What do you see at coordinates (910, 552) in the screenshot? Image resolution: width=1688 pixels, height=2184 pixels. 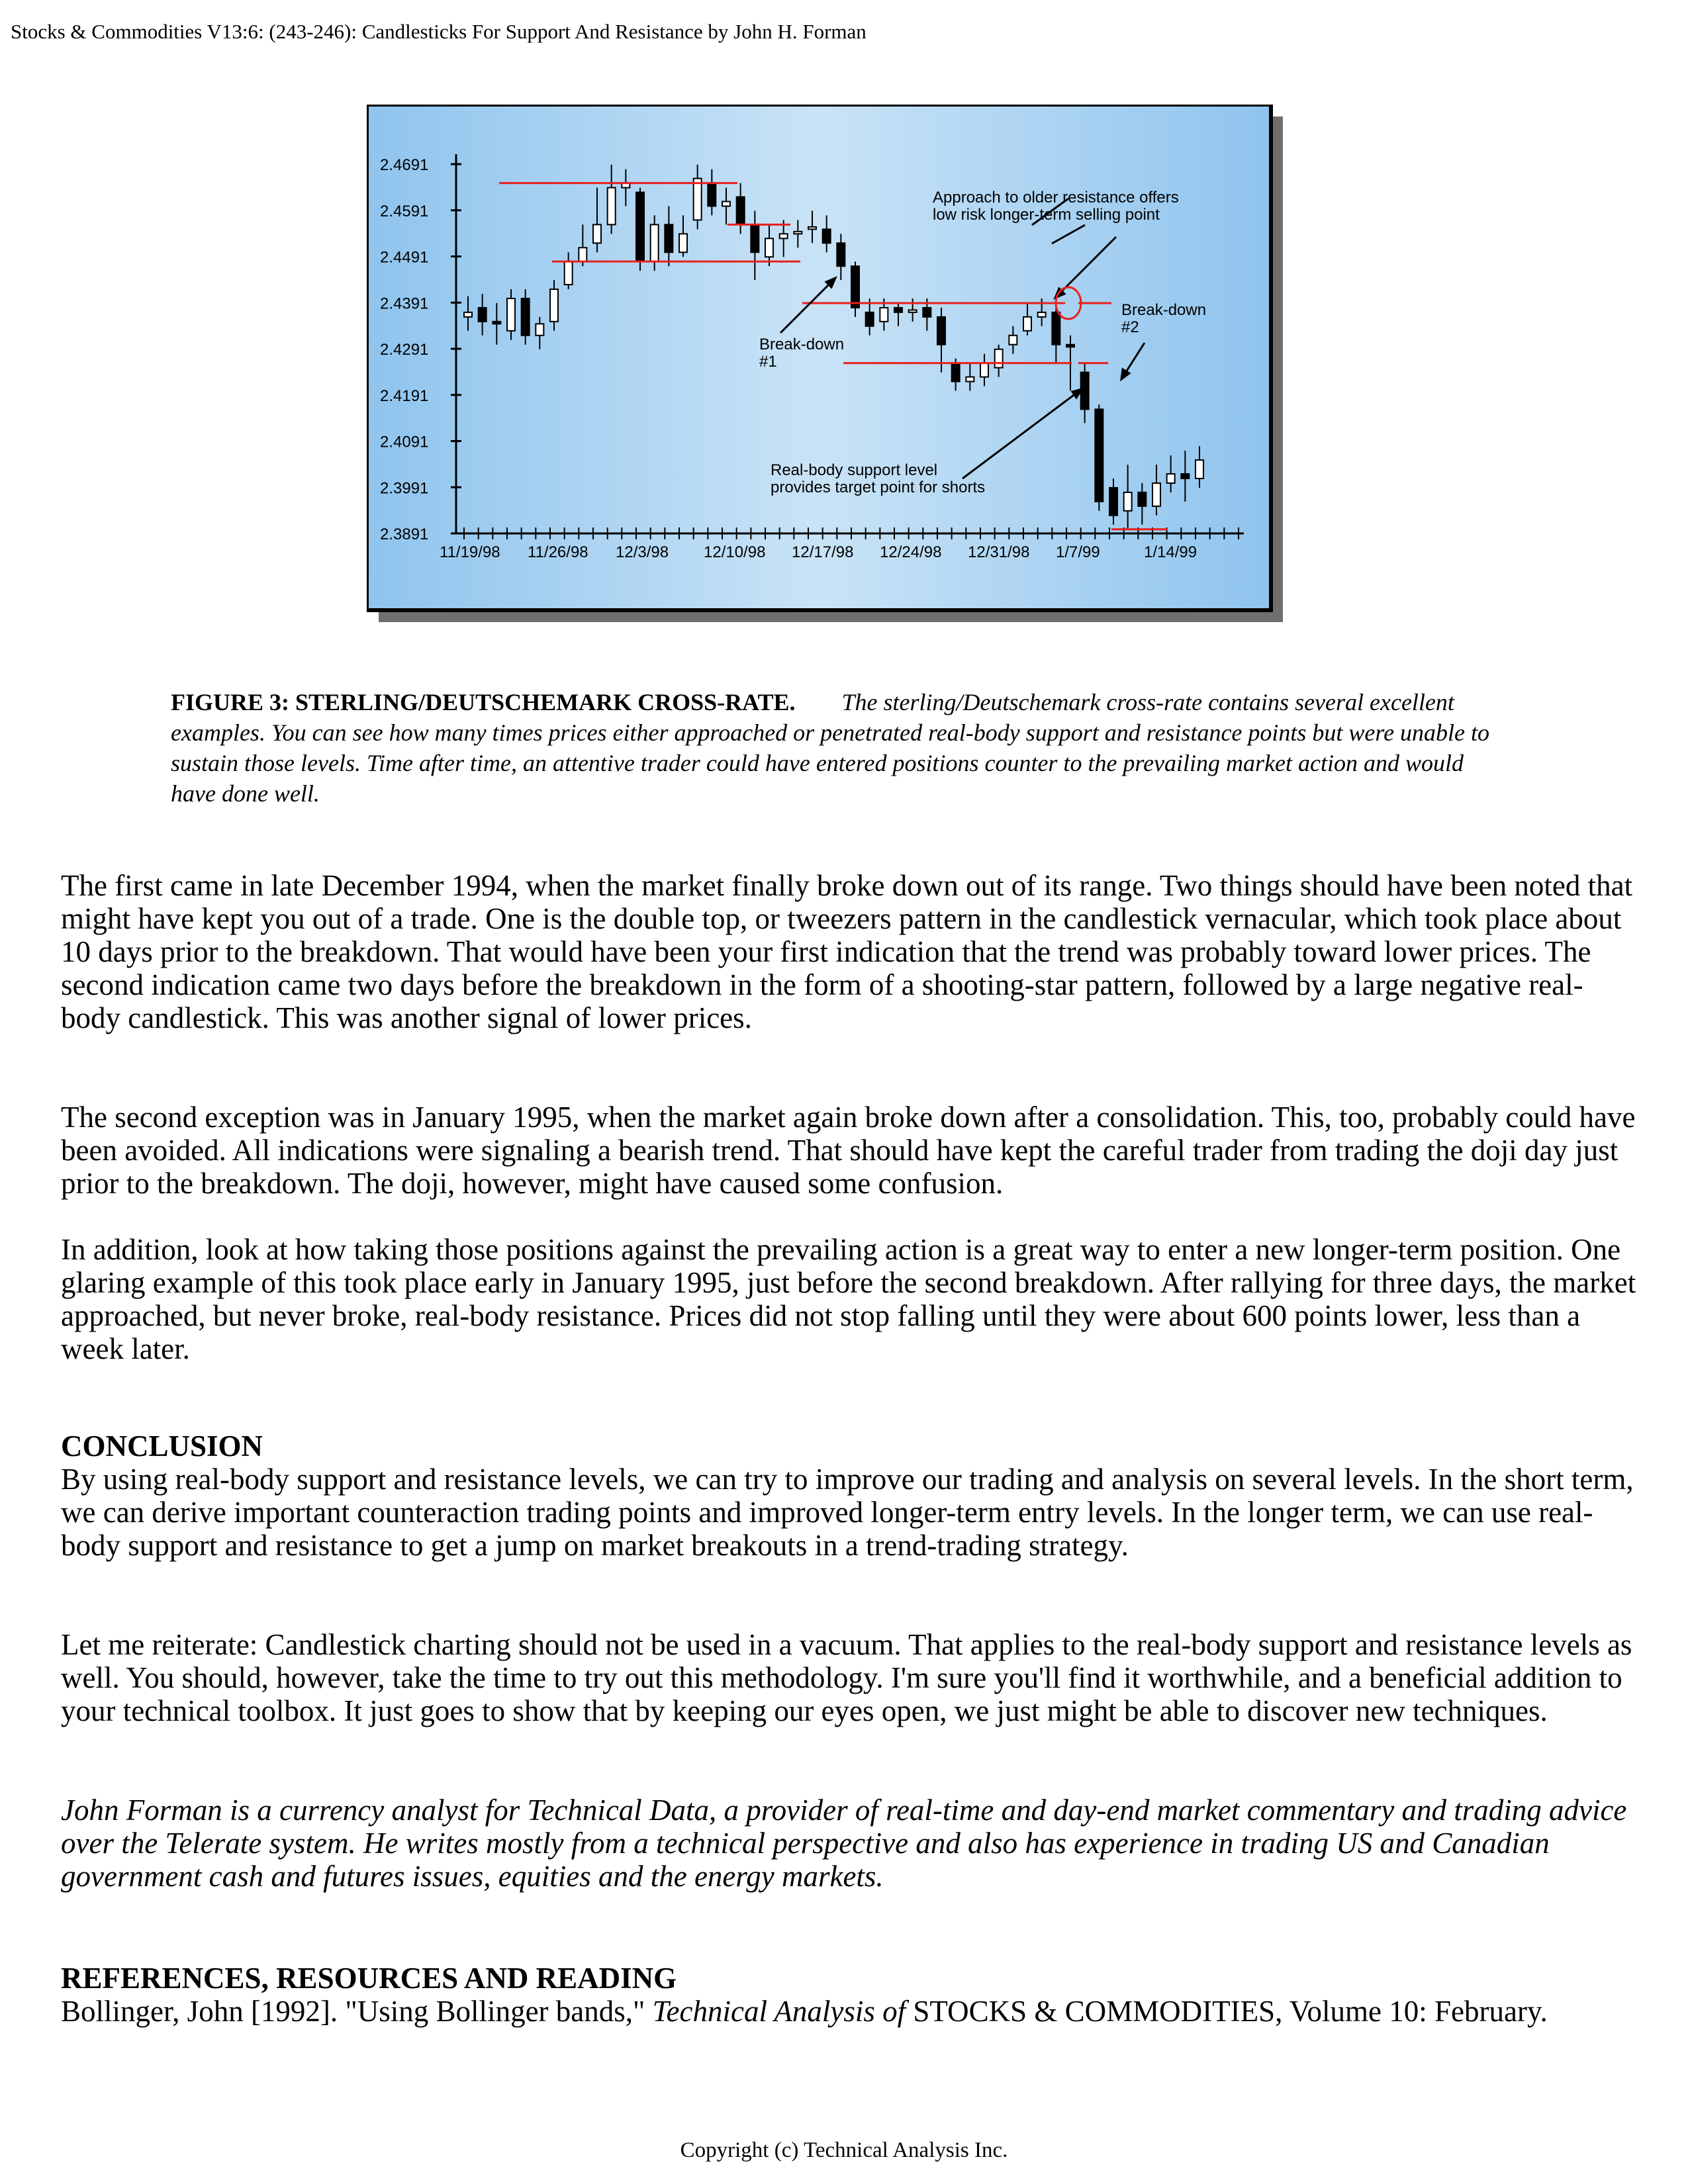 I see `x-tick-label: 12/24/98` at bounding box center [910, 552].